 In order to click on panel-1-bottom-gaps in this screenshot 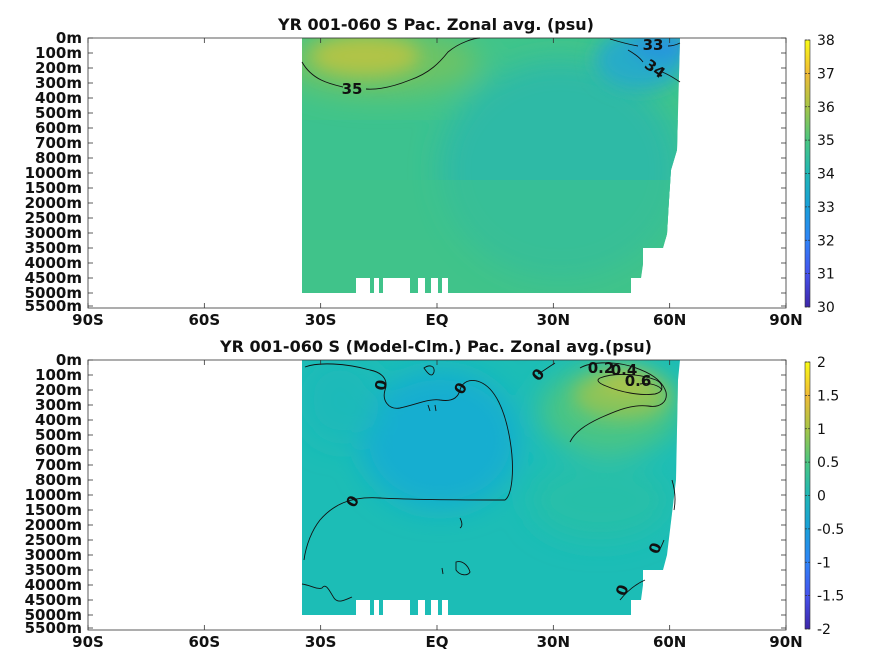, I will do `click(402, 286)`.